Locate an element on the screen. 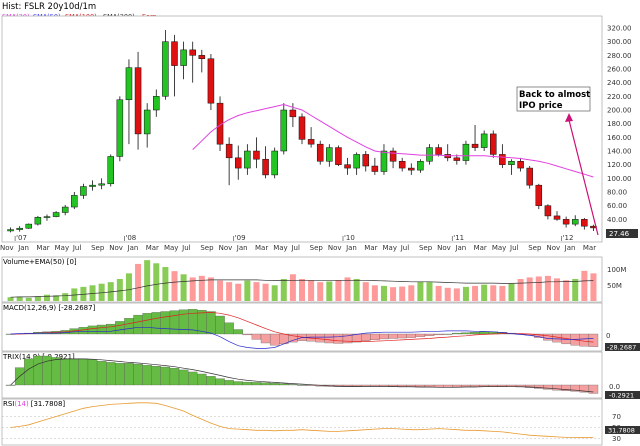  macd-bars is located at coordinates (302, 328).